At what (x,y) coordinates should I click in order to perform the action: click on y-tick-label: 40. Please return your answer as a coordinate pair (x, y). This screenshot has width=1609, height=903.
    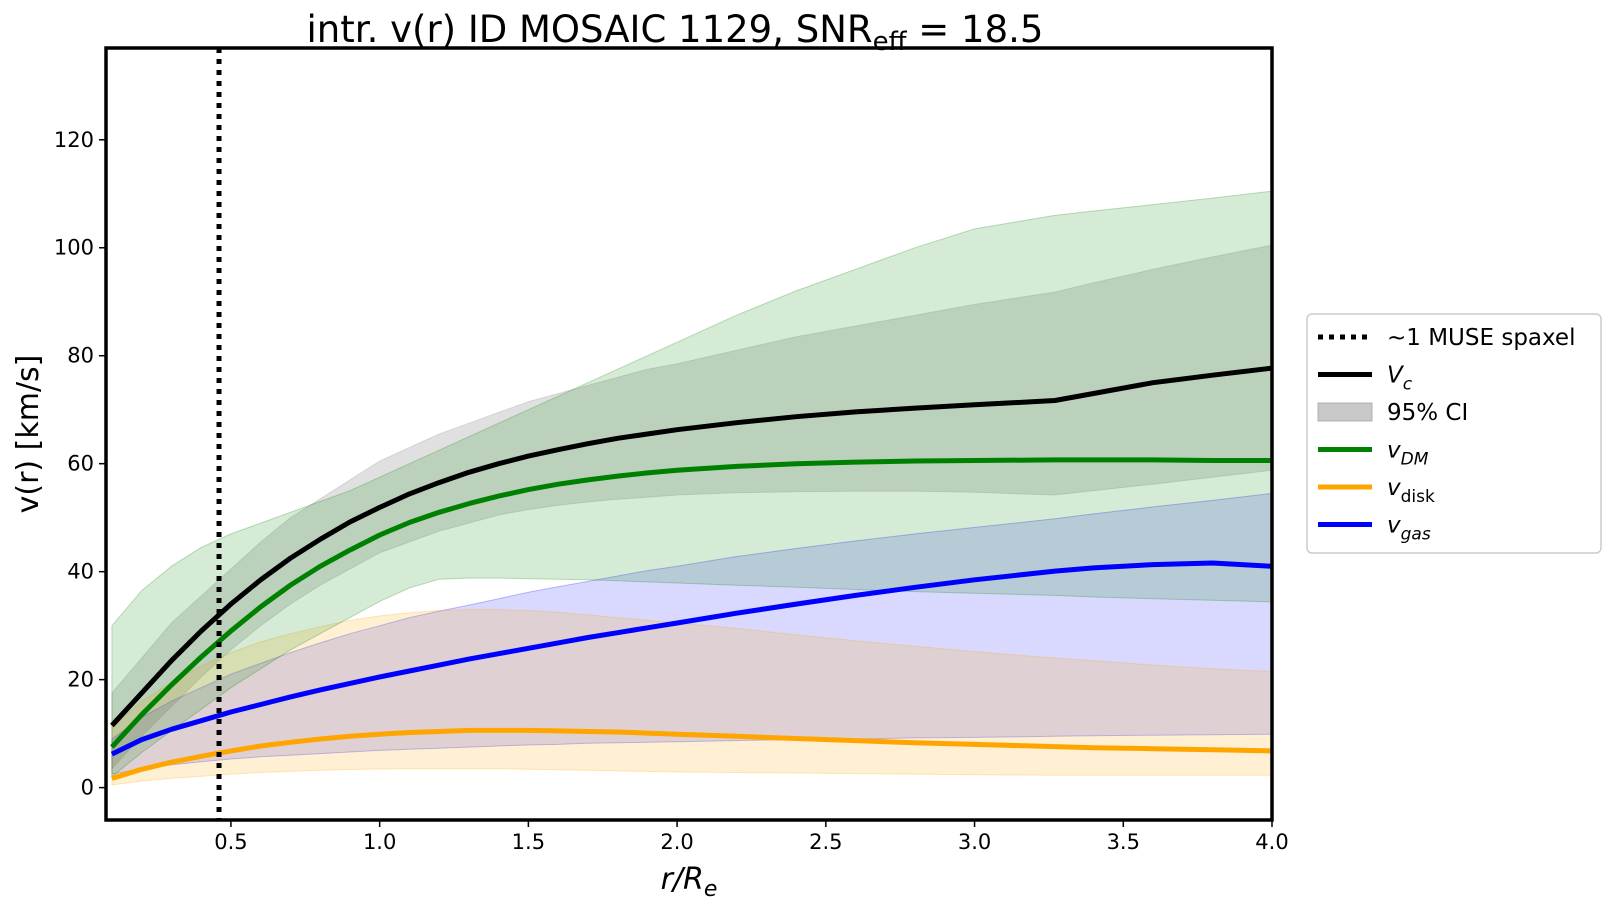
    Looking at the image, I should click on (80, 572).